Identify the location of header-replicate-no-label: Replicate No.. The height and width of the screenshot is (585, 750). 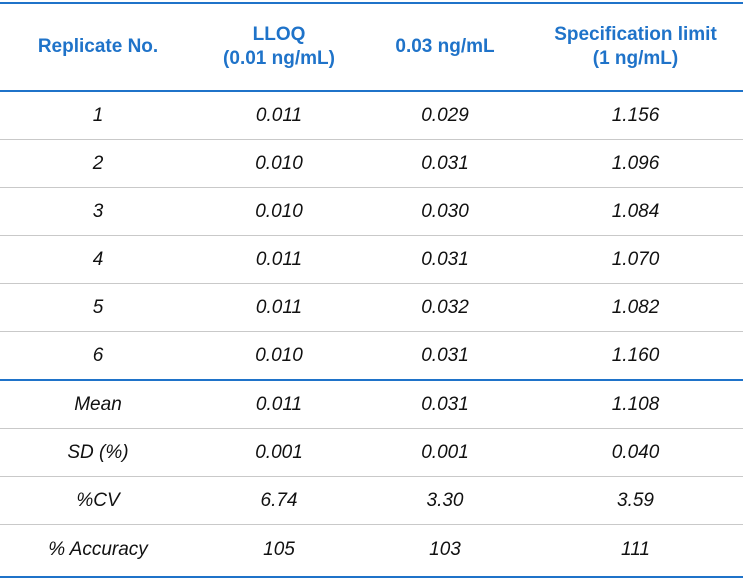
(98, 46).